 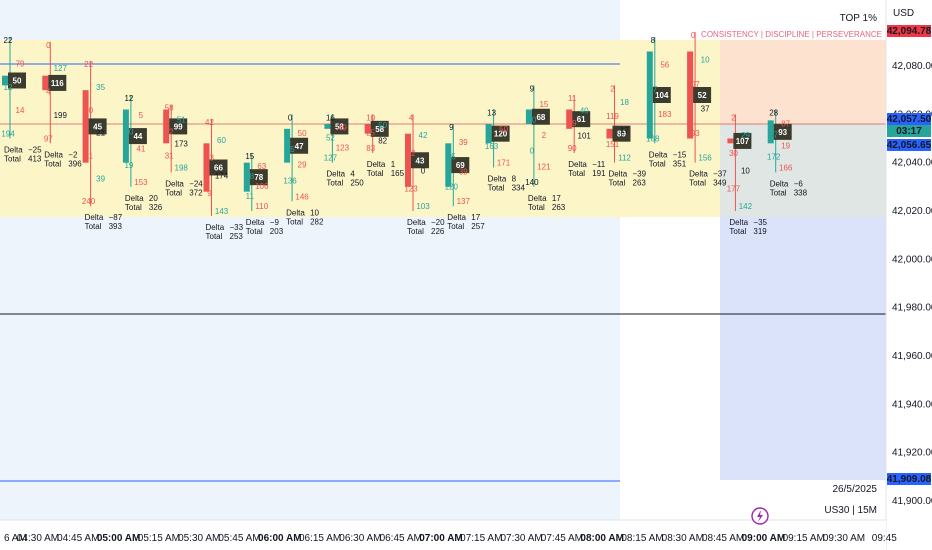 What do you see at coordinates (705, 109) in the screenshot?
I see `ladder-value: 37` at bounding box center [705, 109].